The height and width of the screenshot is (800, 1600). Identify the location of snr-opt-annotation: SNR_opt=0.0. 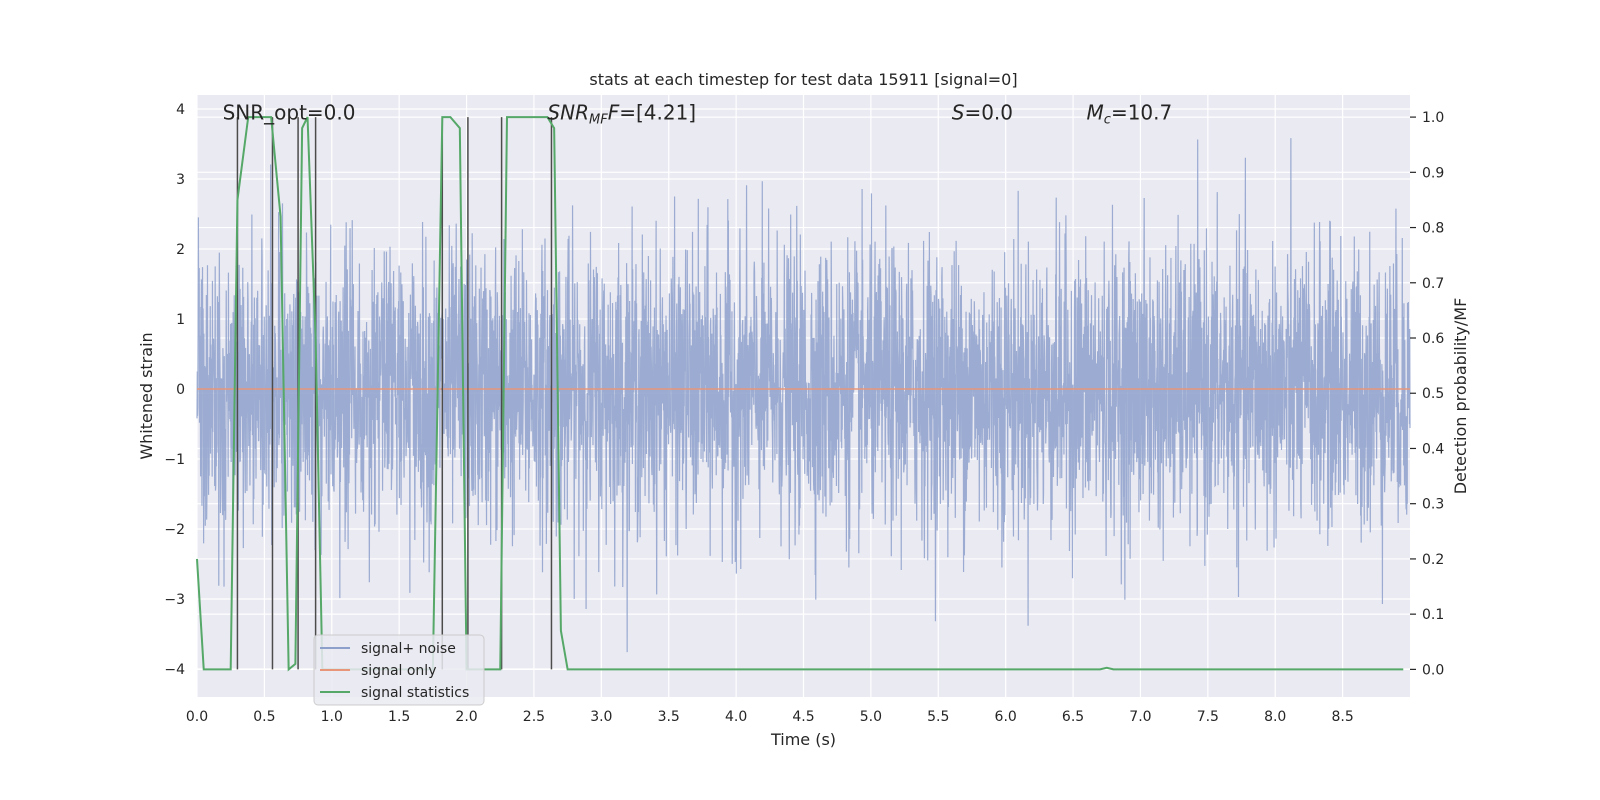
(289, 113).